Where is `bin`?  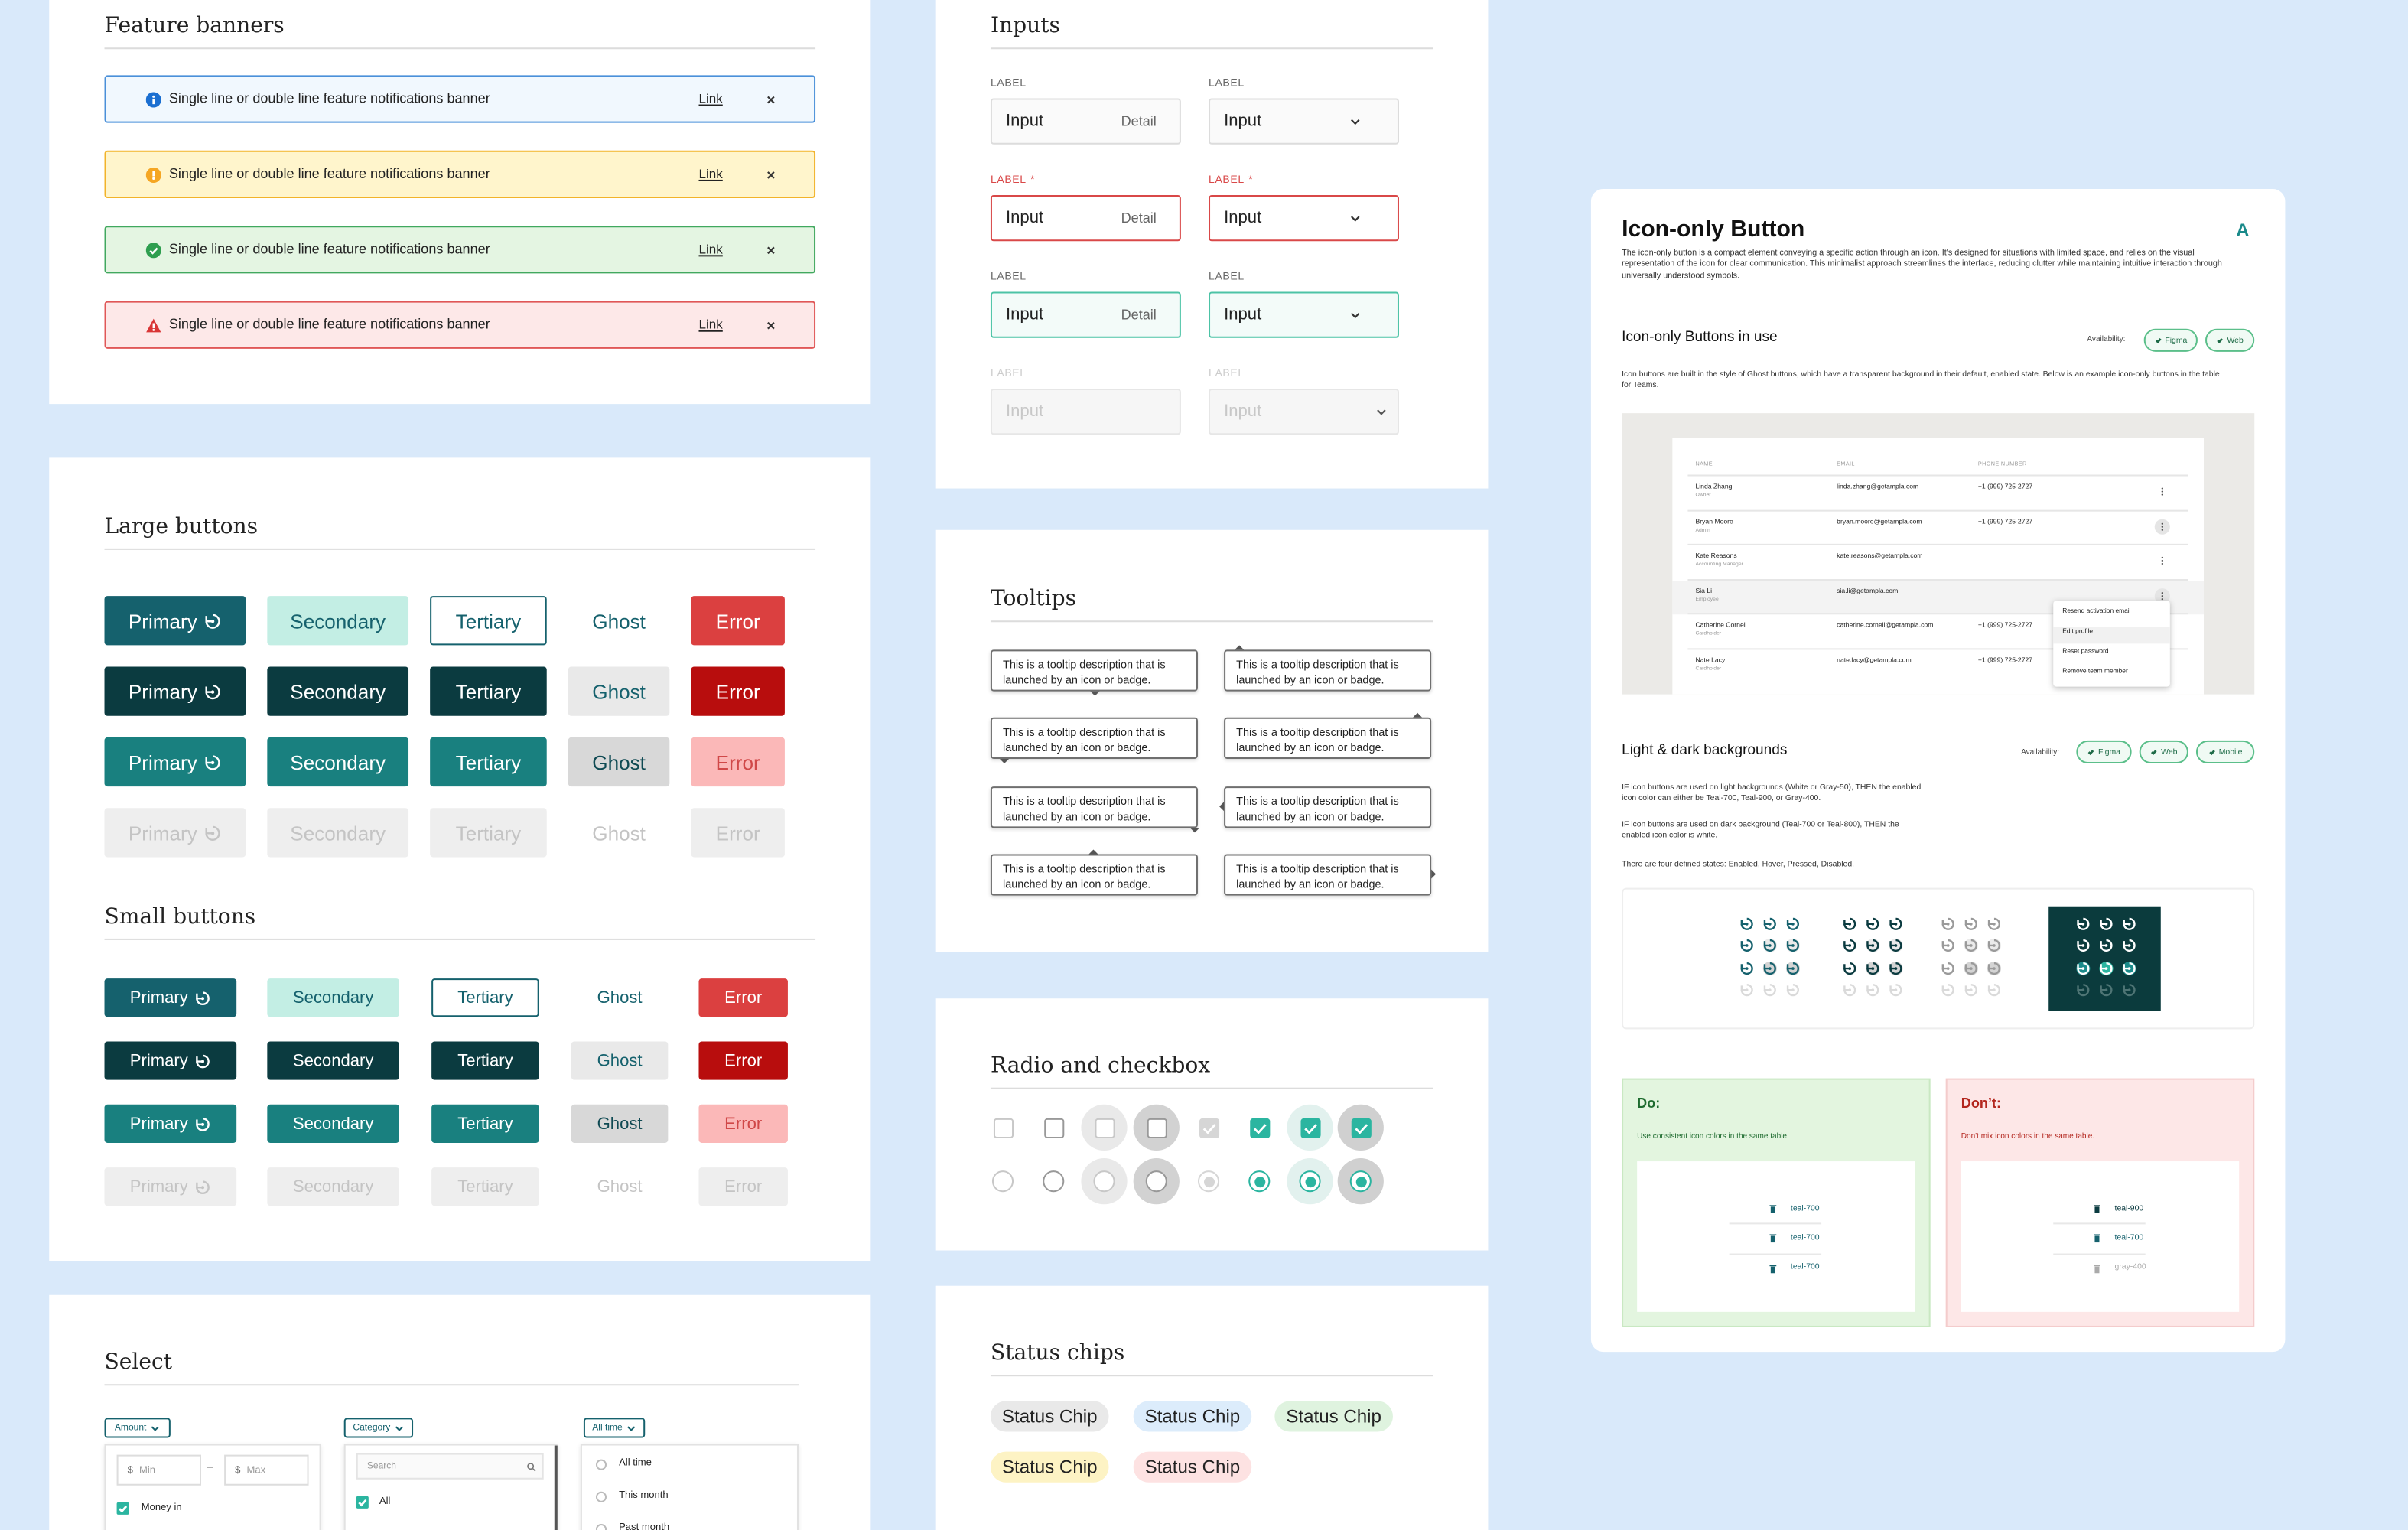
bin is located at coordinates (1772, 1269).